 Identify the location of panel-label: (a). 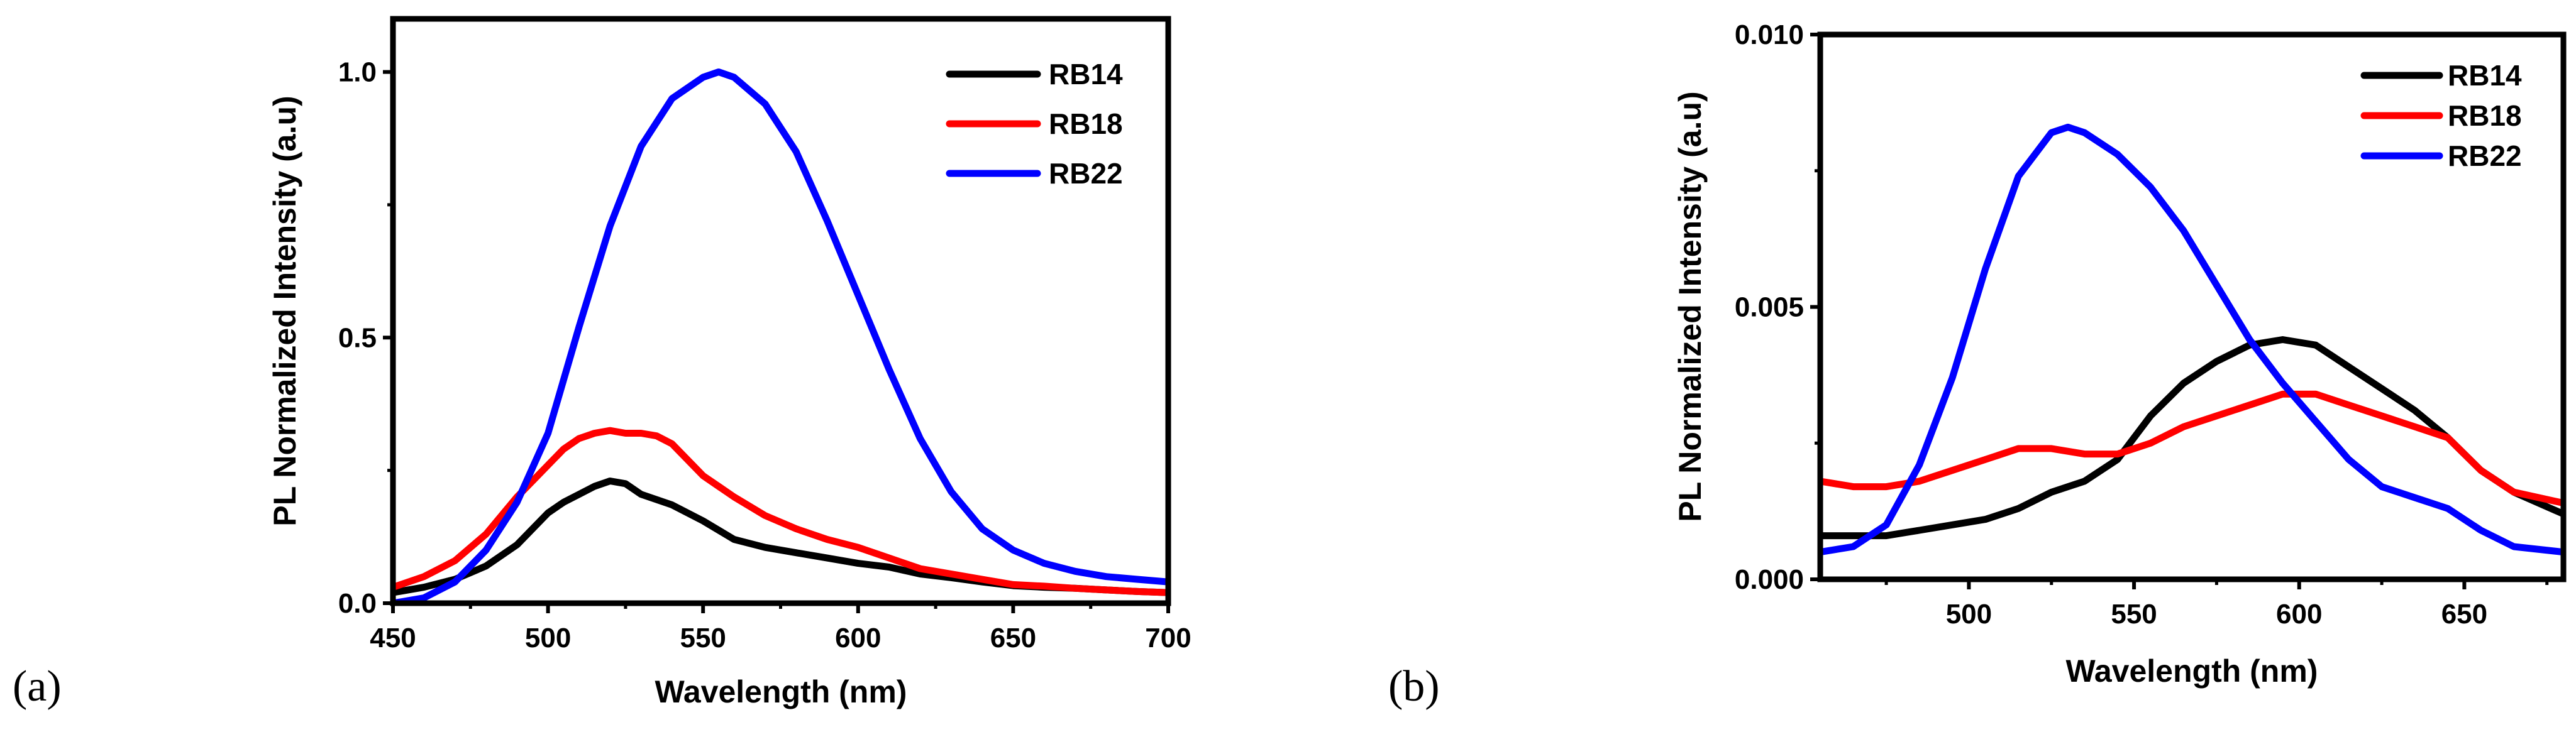
(37, 686).